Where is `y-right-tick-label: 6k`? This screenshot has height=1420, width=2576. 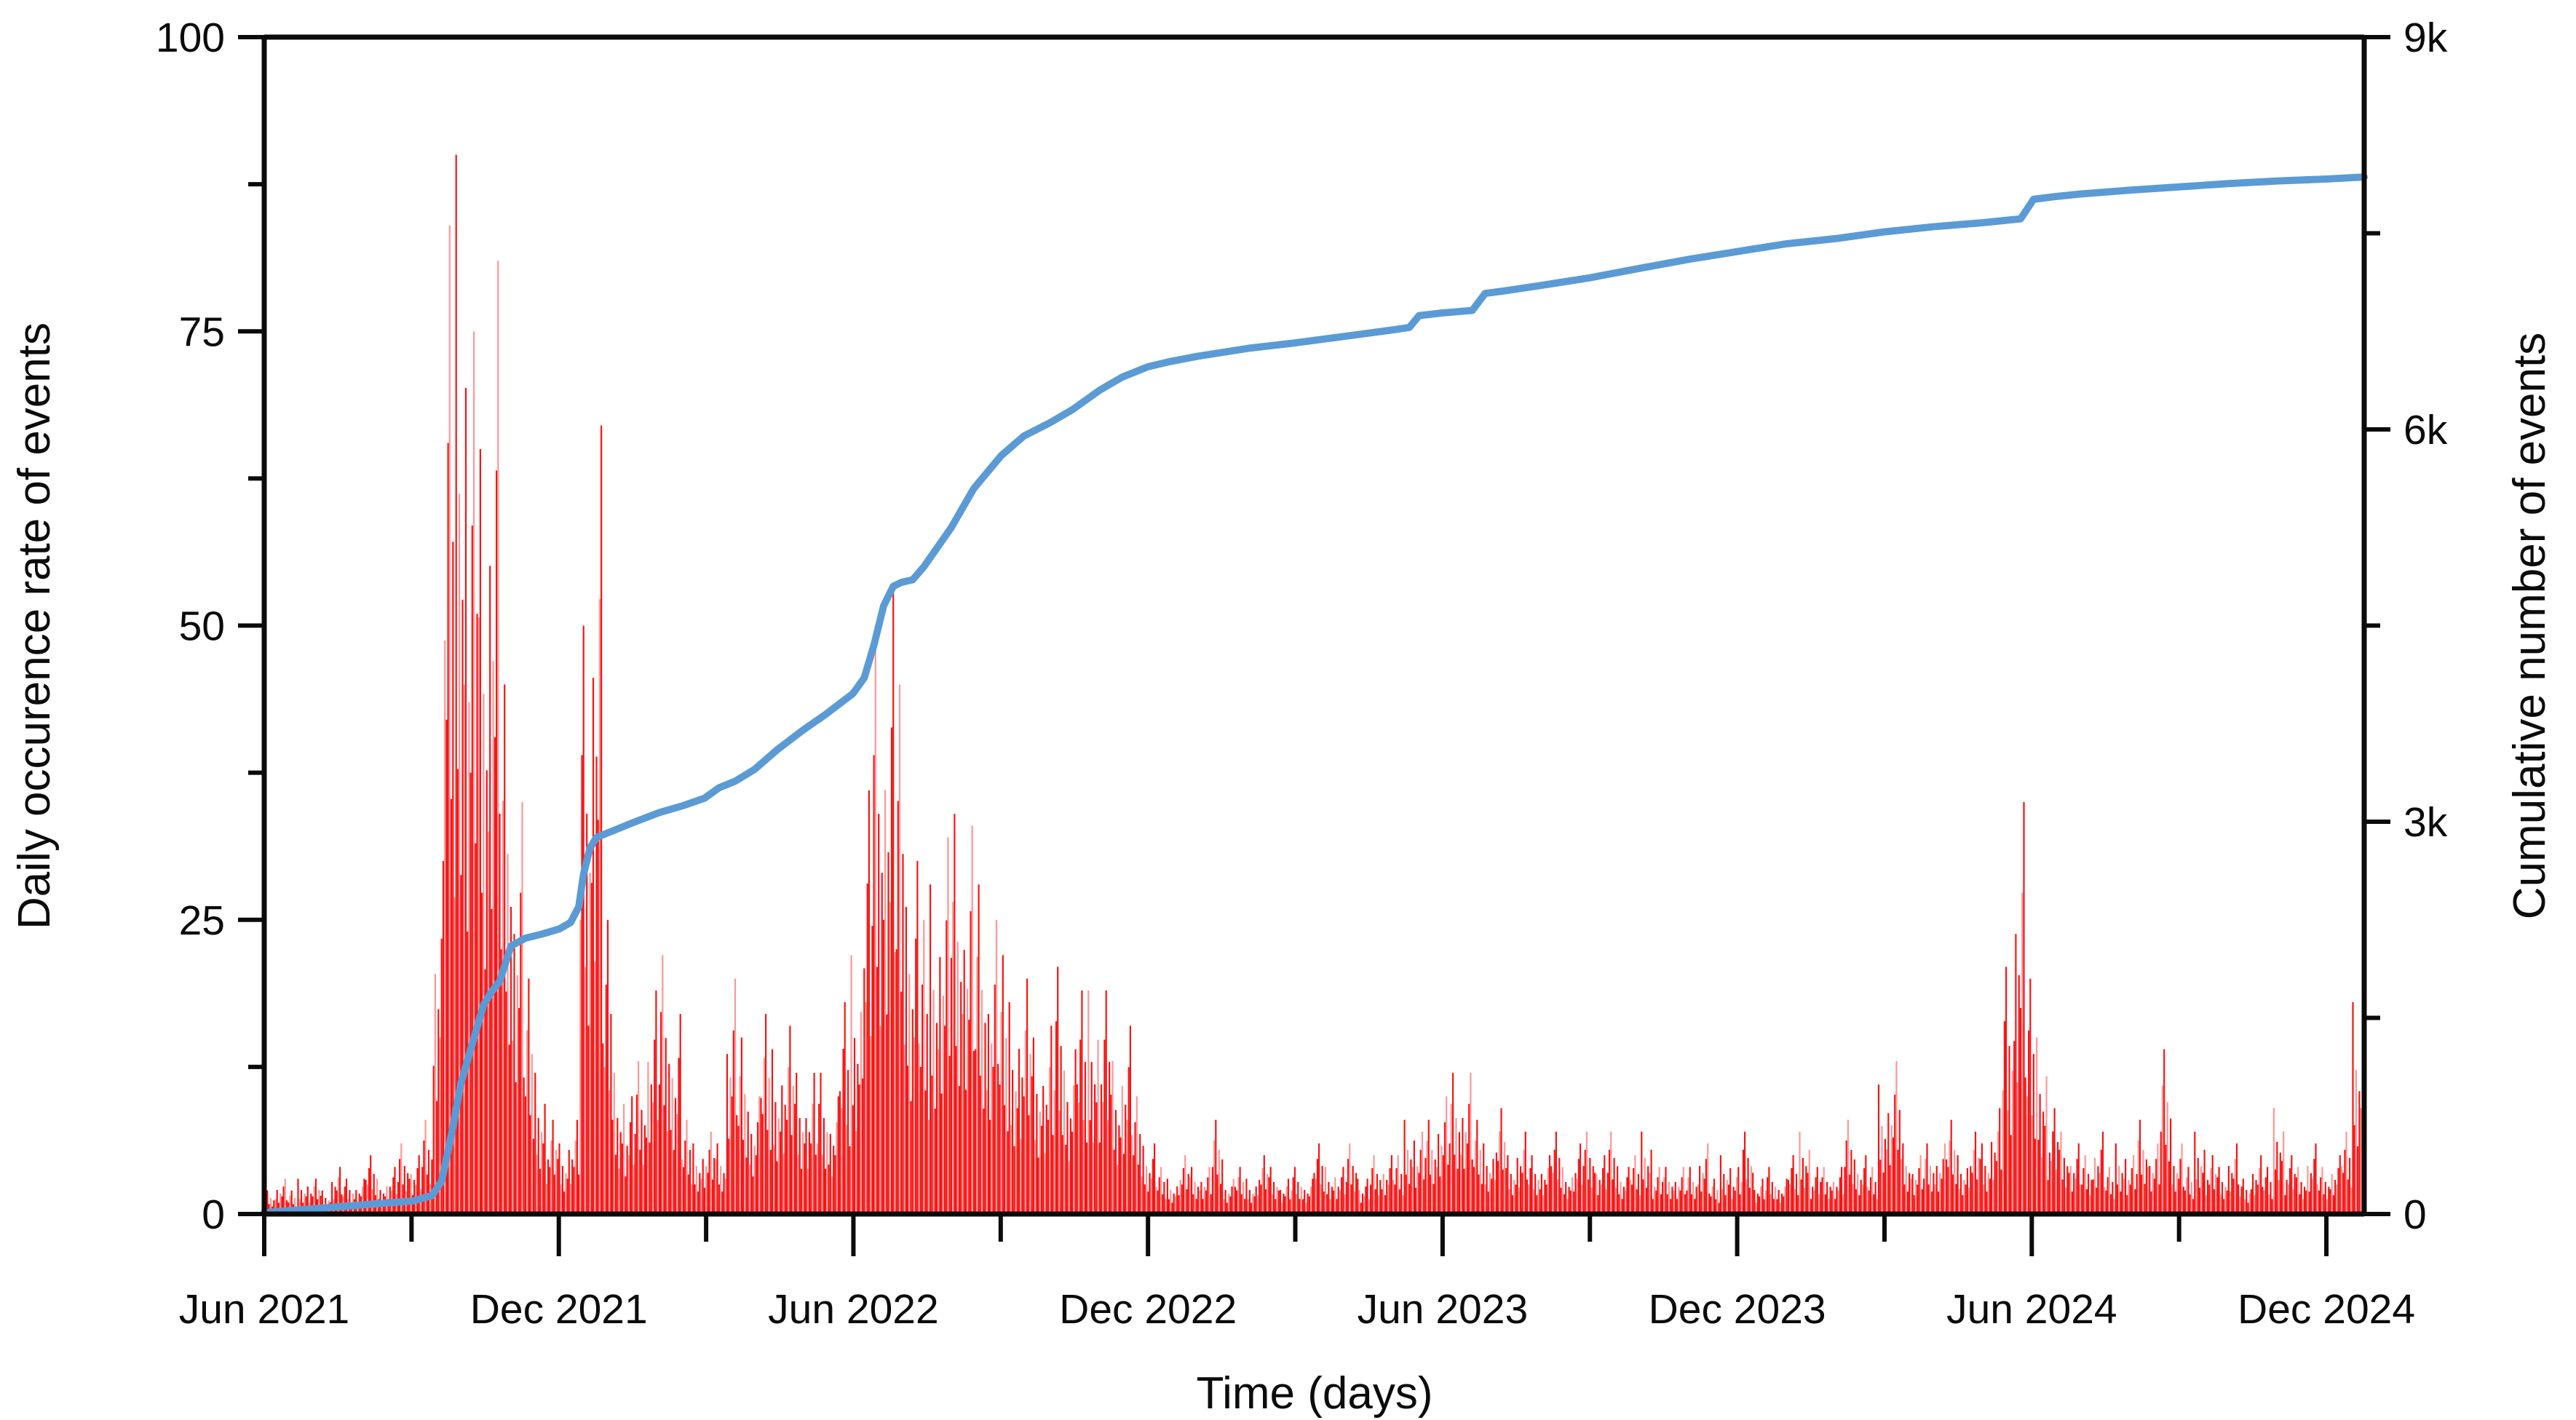 y-right-tick-label: 6k is located at coordinates (2425, 430).